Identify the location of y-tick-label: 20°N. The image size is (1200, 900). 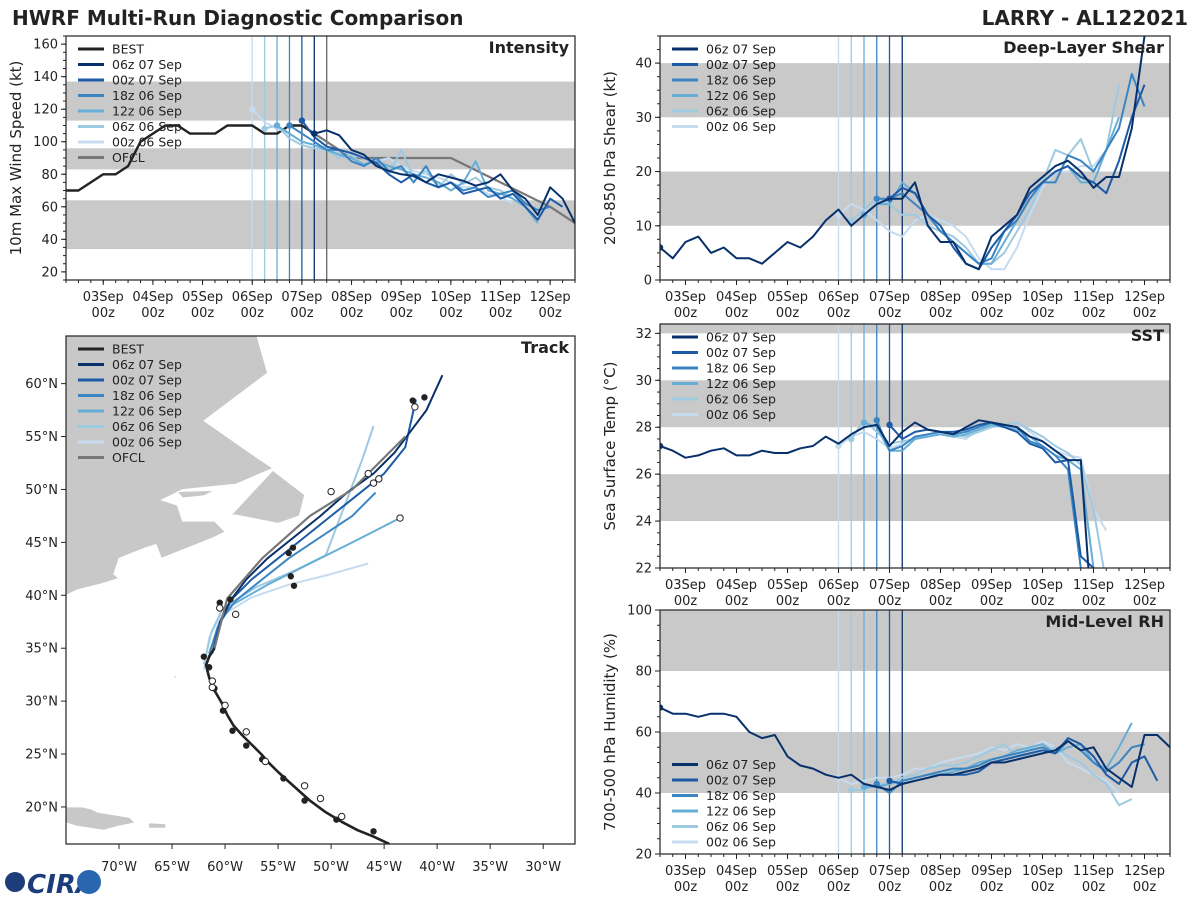
(41, 807).